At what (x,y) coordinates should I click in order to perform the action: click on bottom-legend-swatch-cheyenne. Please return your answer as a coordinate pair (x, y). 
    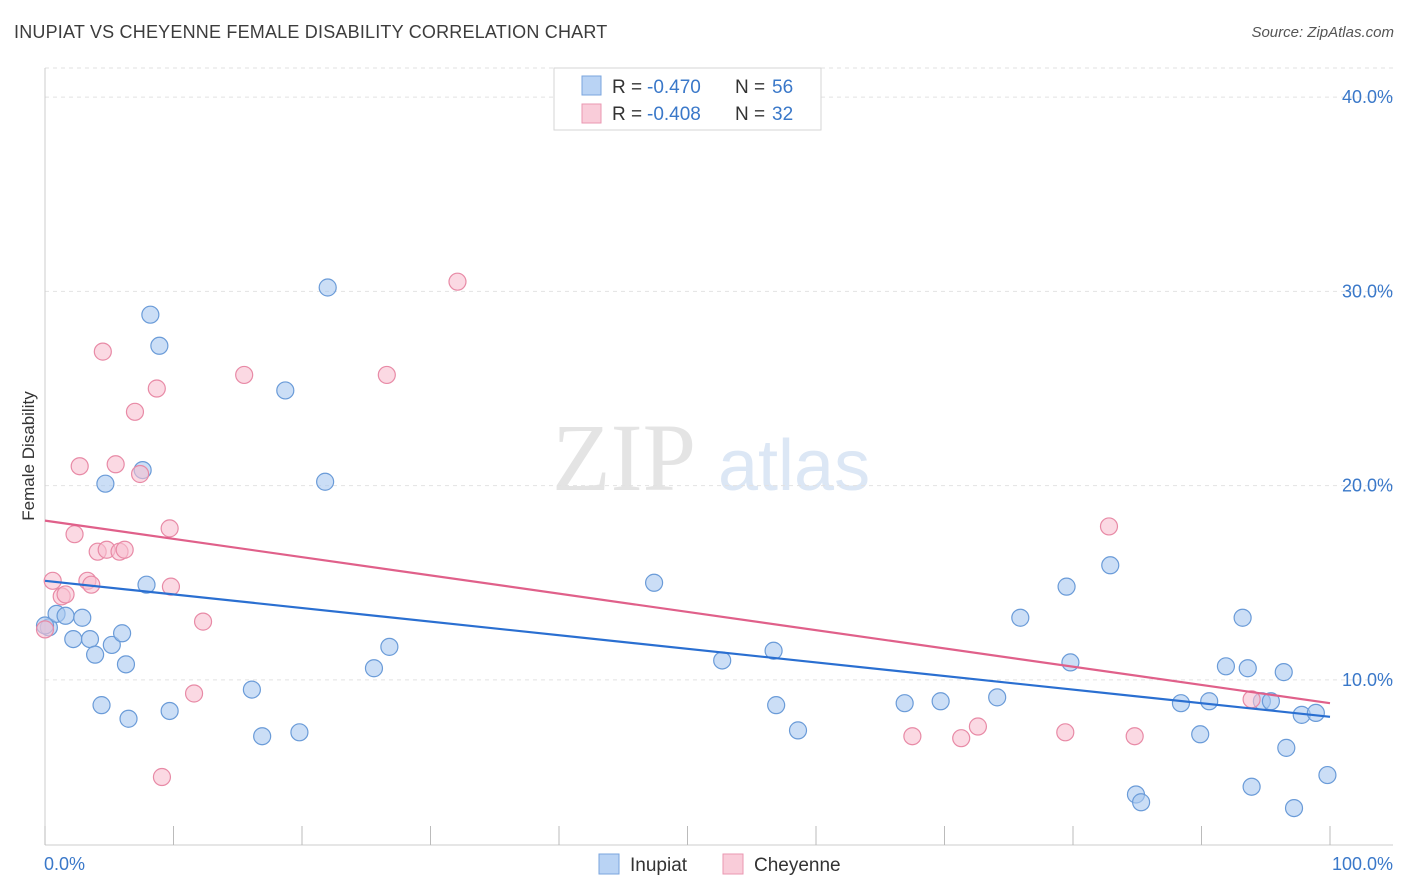
    Looking at the image, I should click on (733, 864).